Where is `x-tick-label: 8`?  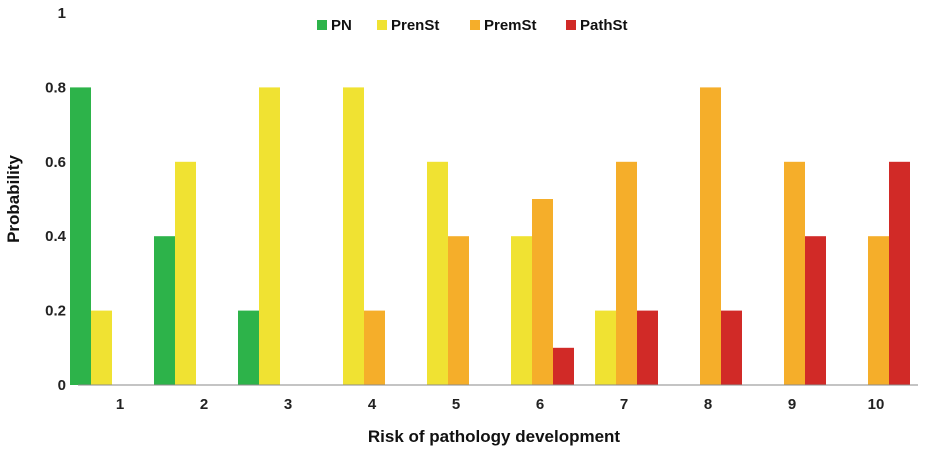
x-tick-label: 8 is located at coordinates (708, 404).